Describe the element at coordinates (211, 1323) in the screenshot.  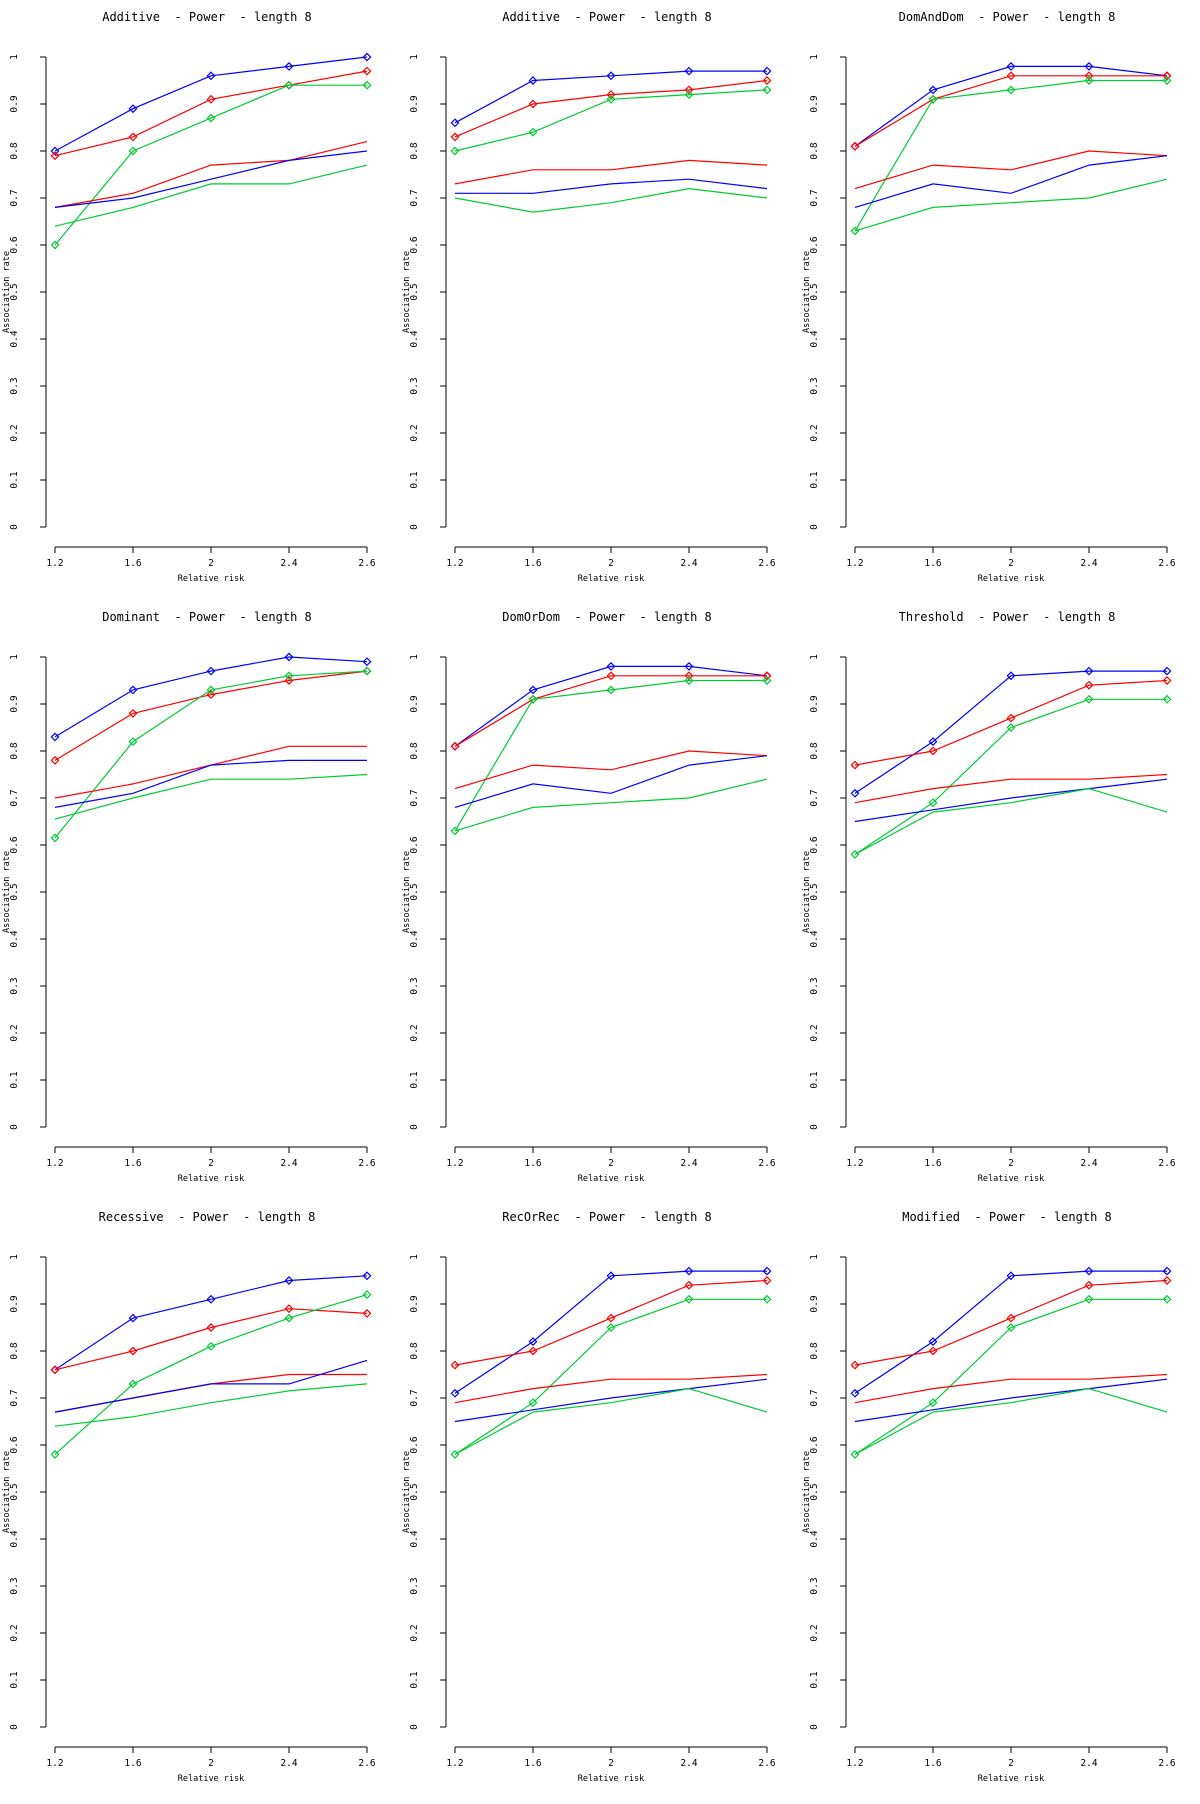
I see `series-blue-diamond` at that location.